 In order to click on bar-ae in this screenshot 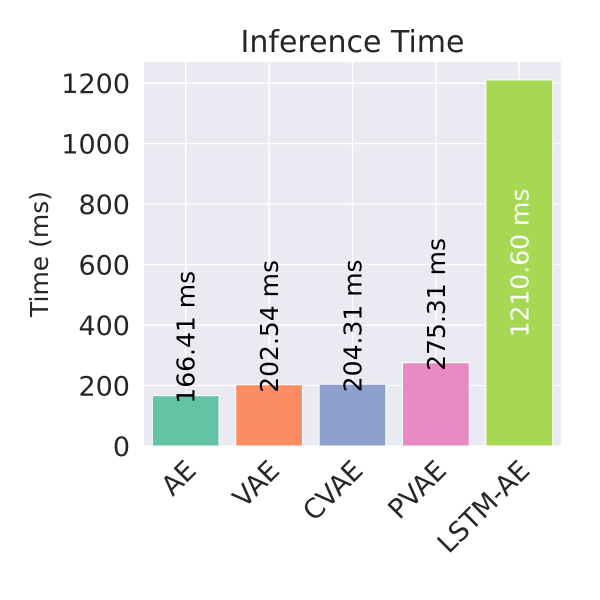, I will do `click(185, 421)`.